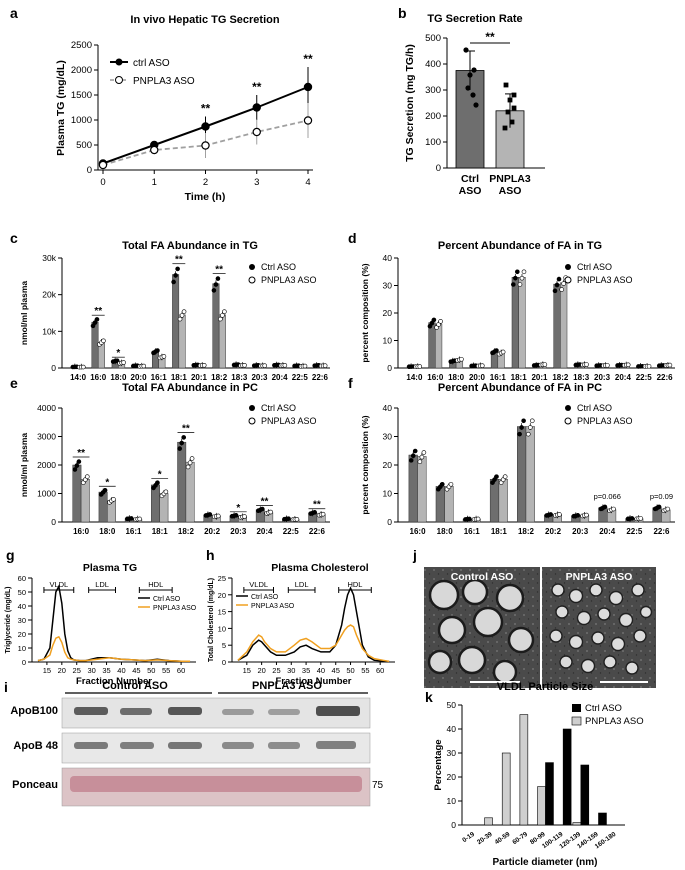 Image resolution: width=685 pixels, height=870 pixels. What do you see at coordinates (520, 388) in the screenshot?
I see `chart-title: Percent Abundance of FA in PC` at bounding box center [520, 388].